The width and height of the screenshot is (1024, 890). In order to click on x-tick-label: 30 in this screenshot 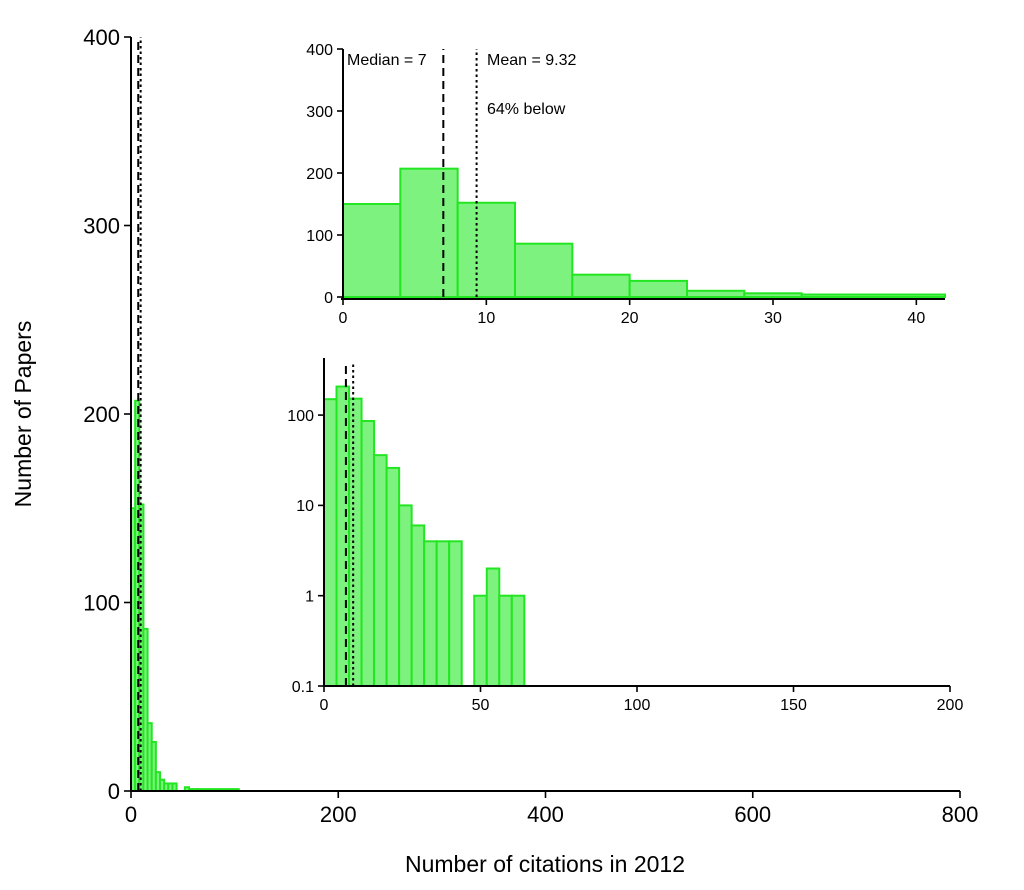, I will do `click(773, 318)`.